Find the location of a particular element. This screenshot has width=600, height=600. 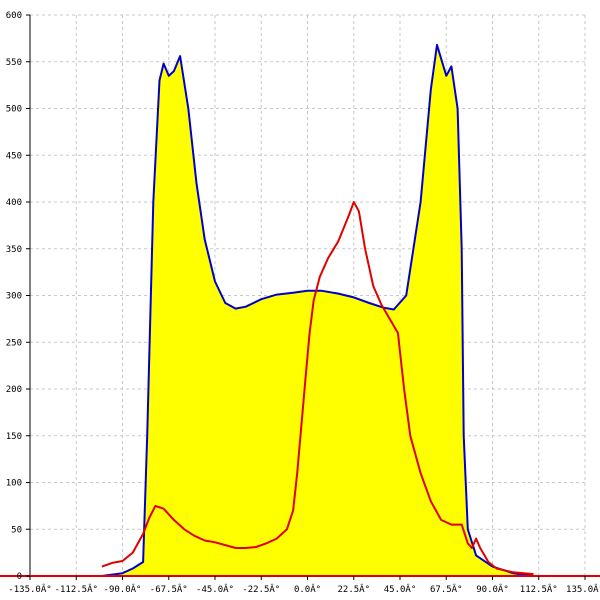

x-tick-label-10: 90.0Â° is located at coordinates (492, 589).